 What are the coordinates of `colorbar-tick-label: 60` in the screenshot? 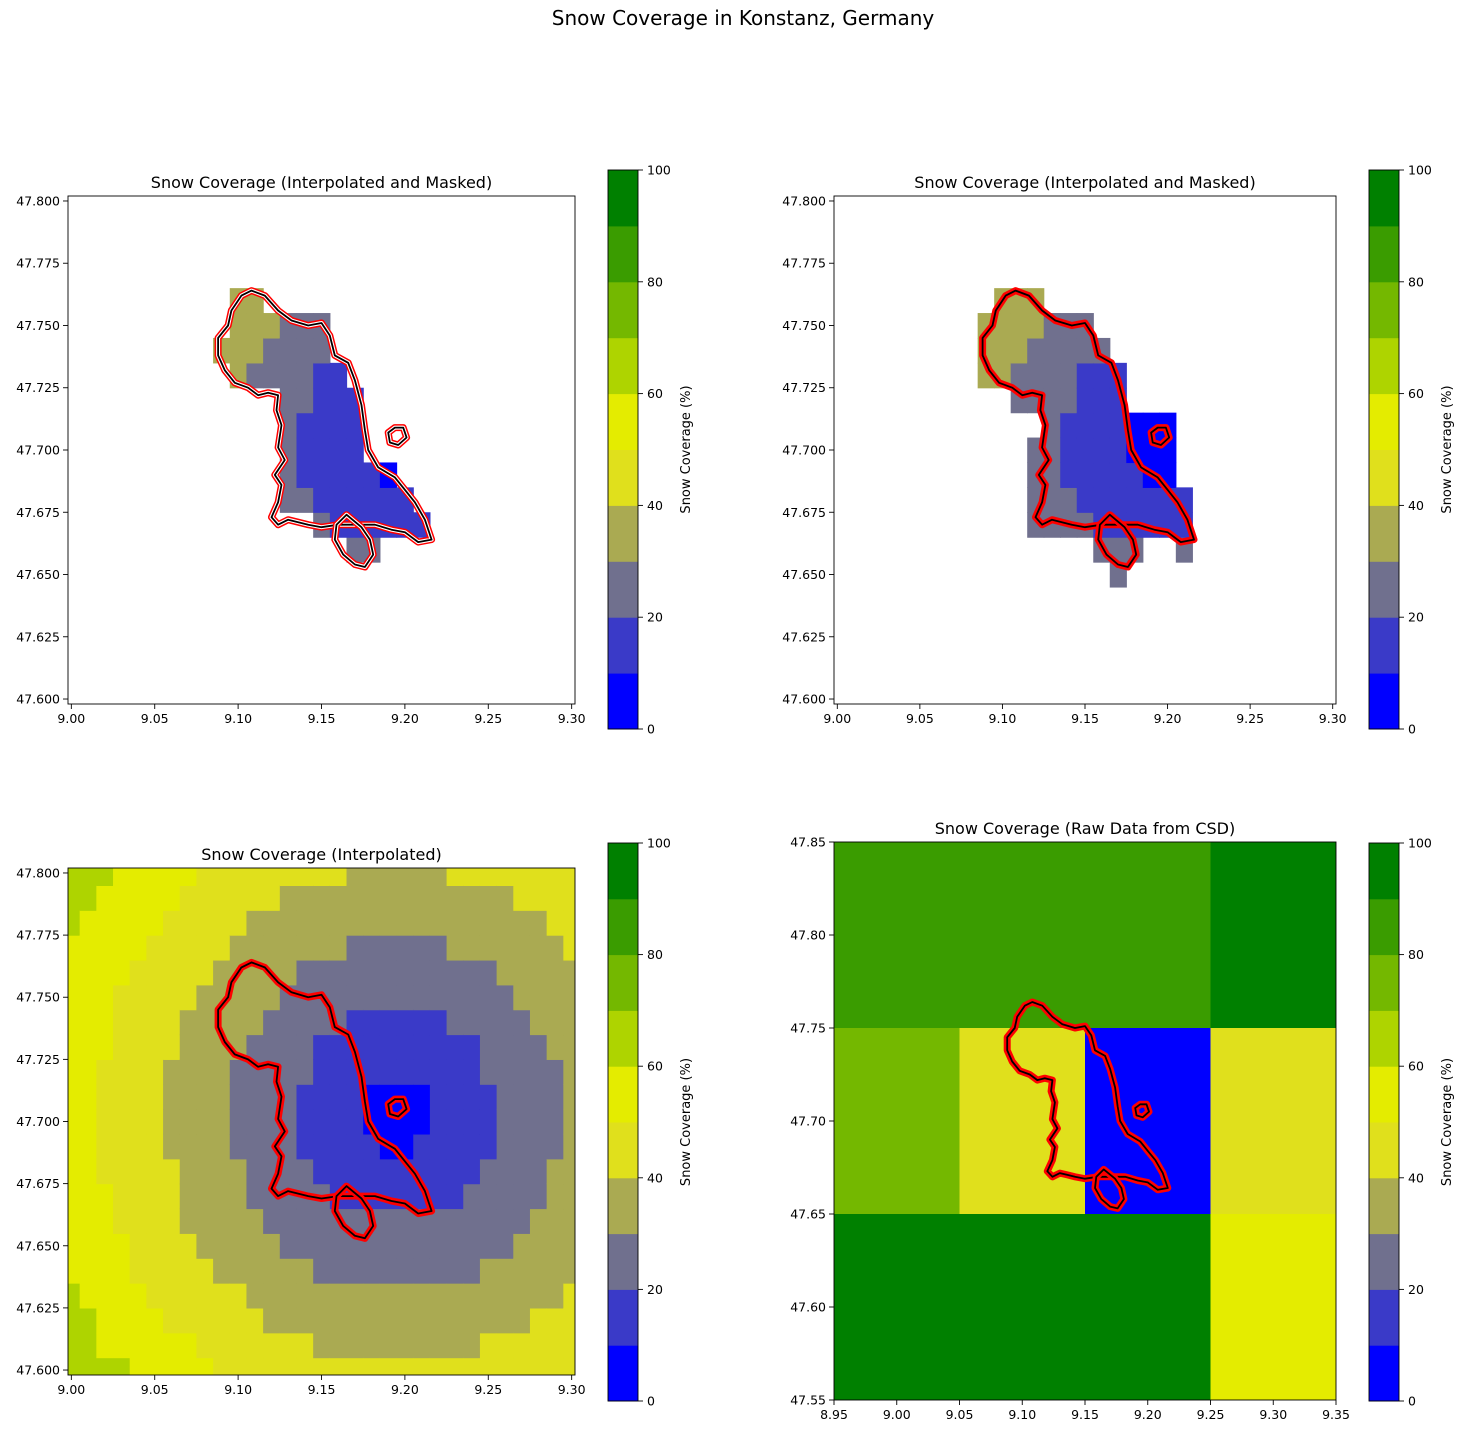 It's located at (655, 1066).